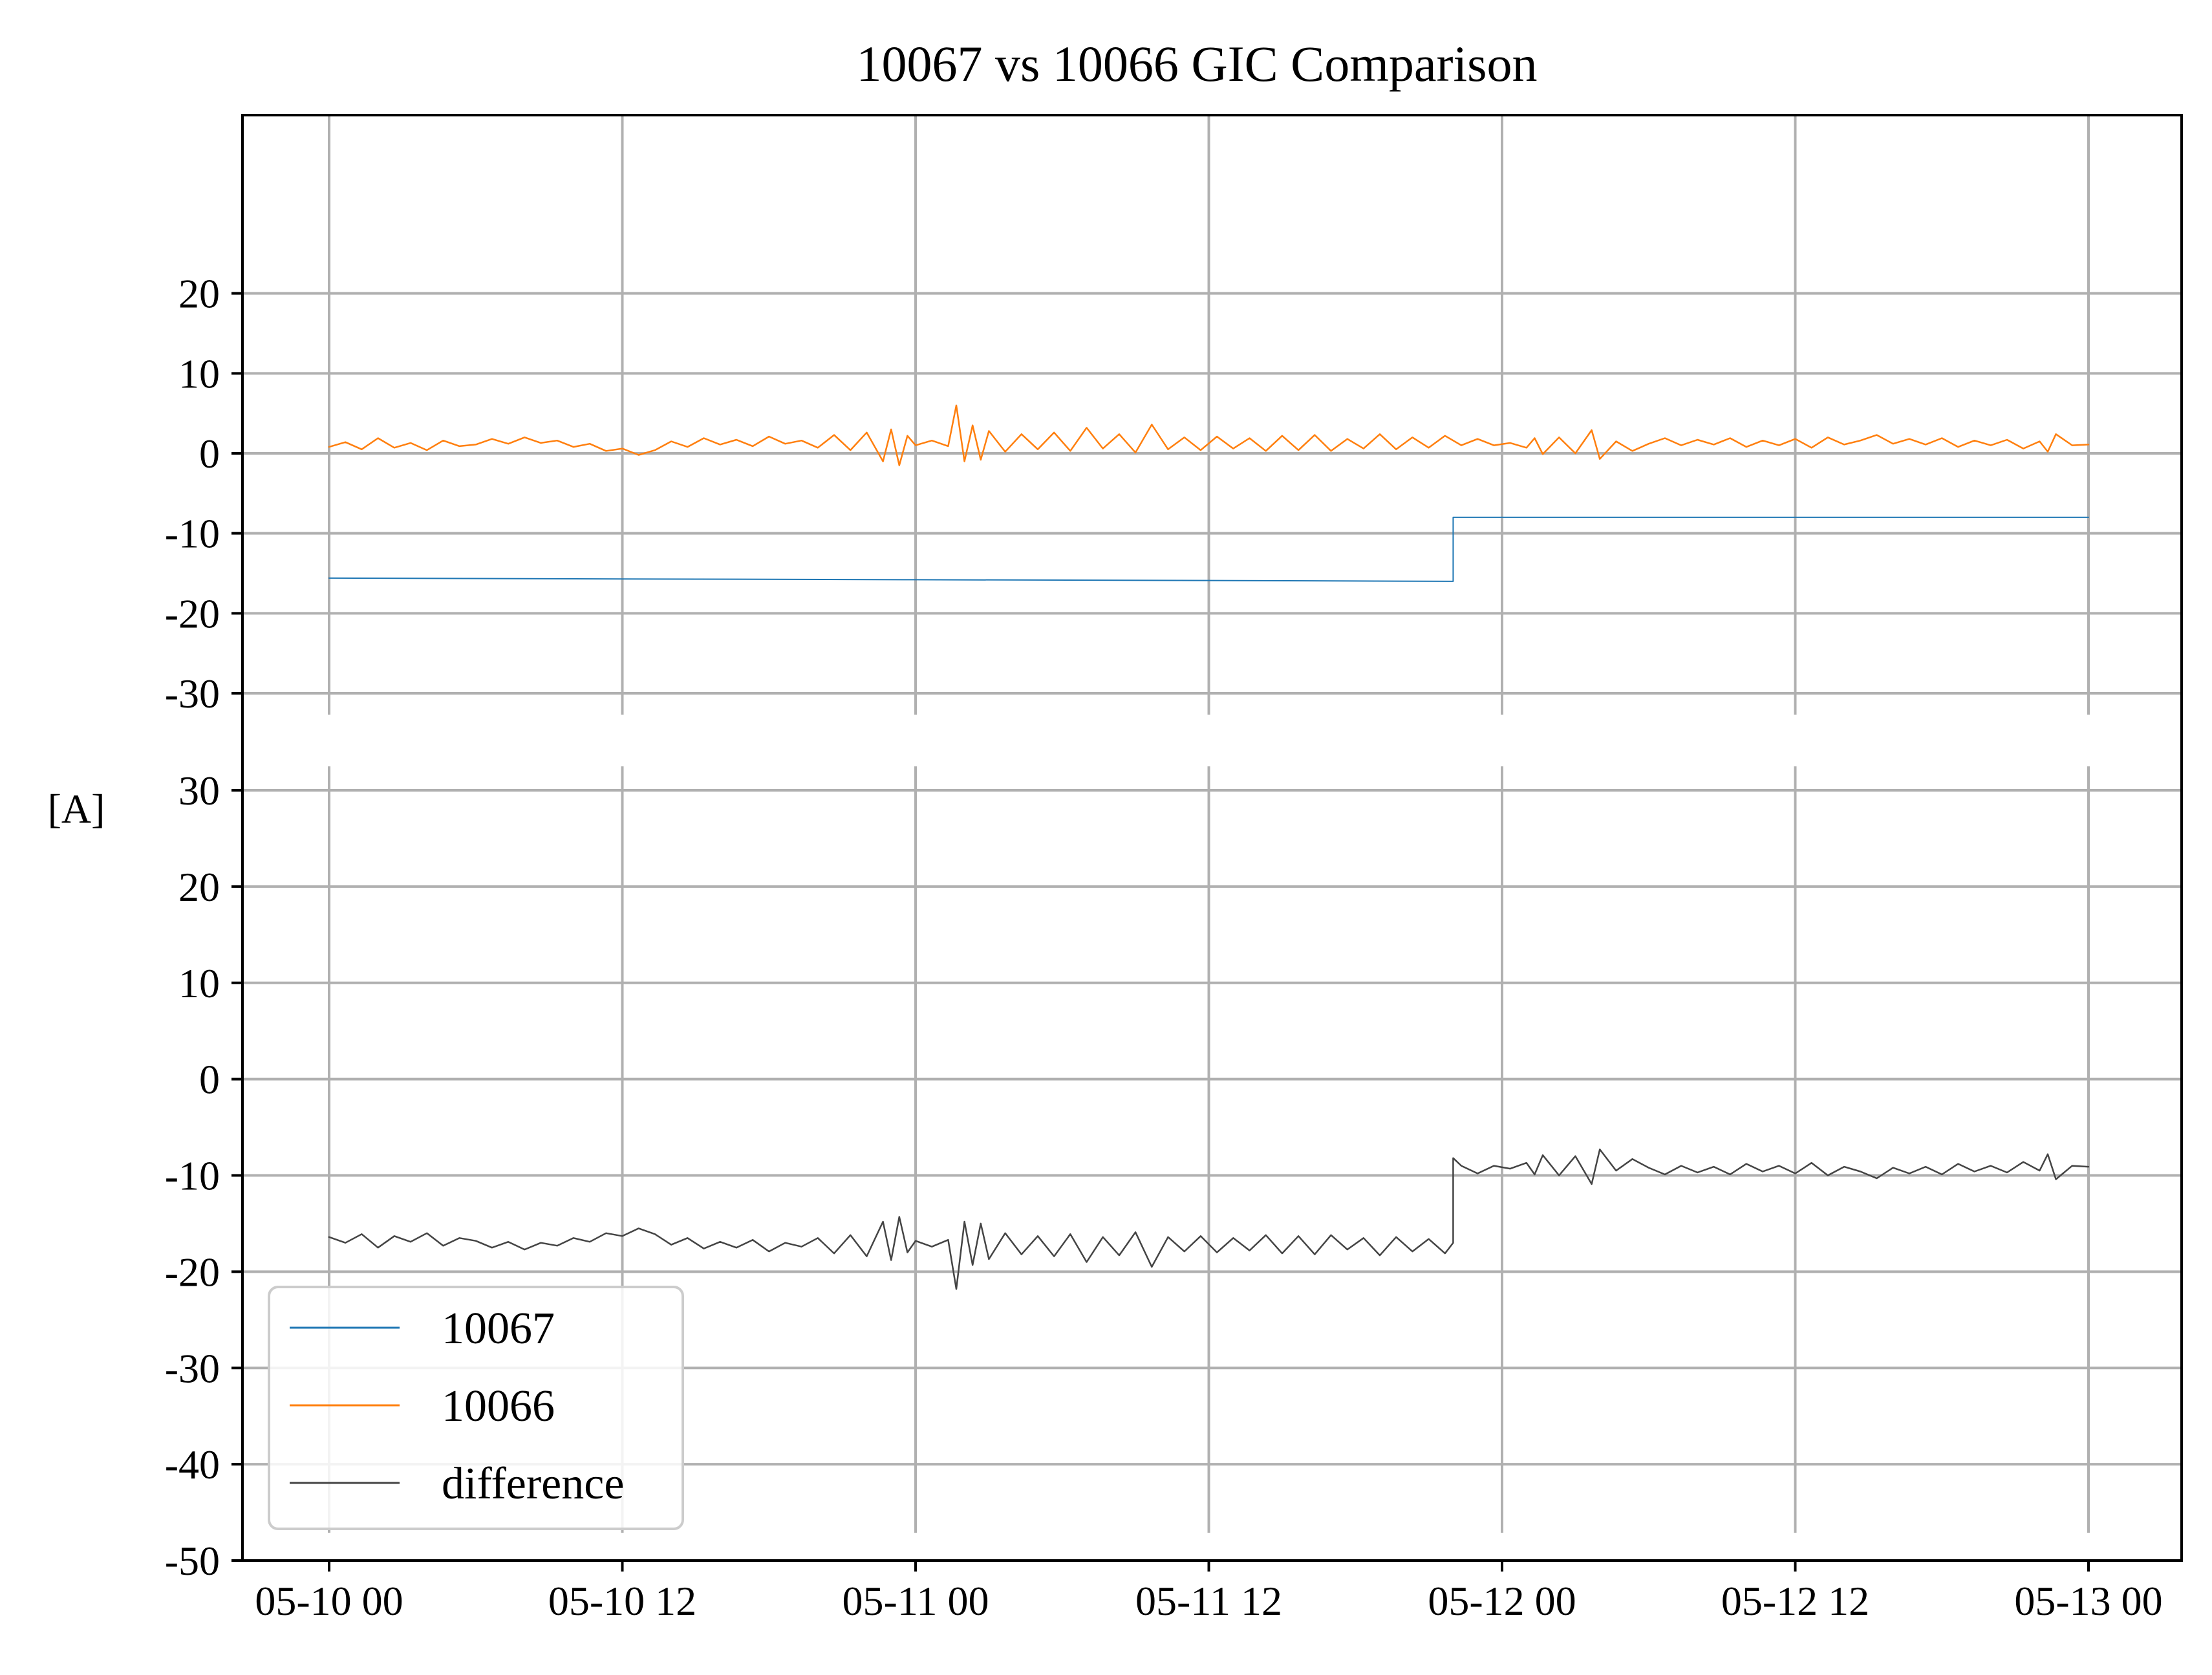  I want to click on chart-title: 10067 vs 10066 GIC Comparison, so click(1197, 64).